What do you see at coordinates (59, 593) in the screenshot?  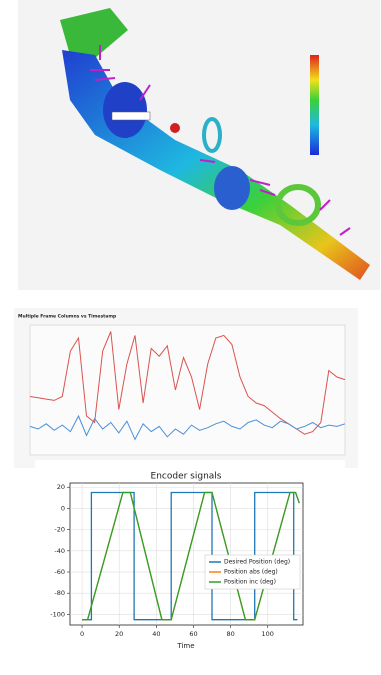 I see `y-tick-label: -80` at bounding box center [59, 593].